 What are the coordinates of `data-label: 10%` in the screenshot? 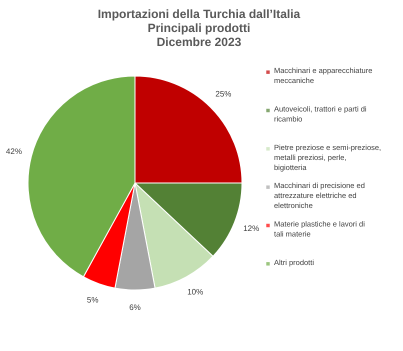 It's located at (195, 292).